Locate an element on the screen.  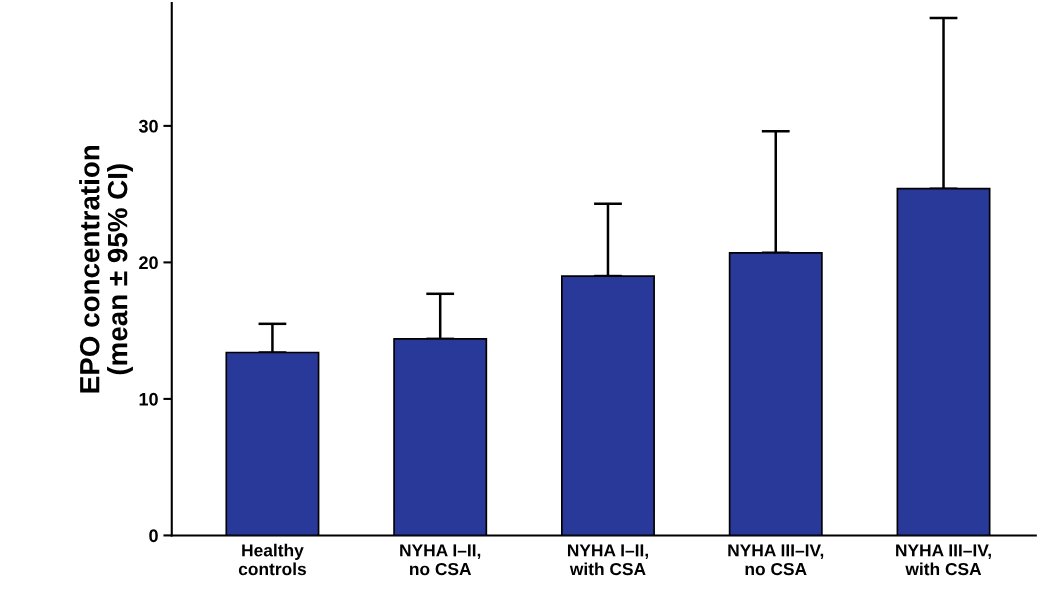
y-tick-label: 0 is located at coordinates (153, 536).